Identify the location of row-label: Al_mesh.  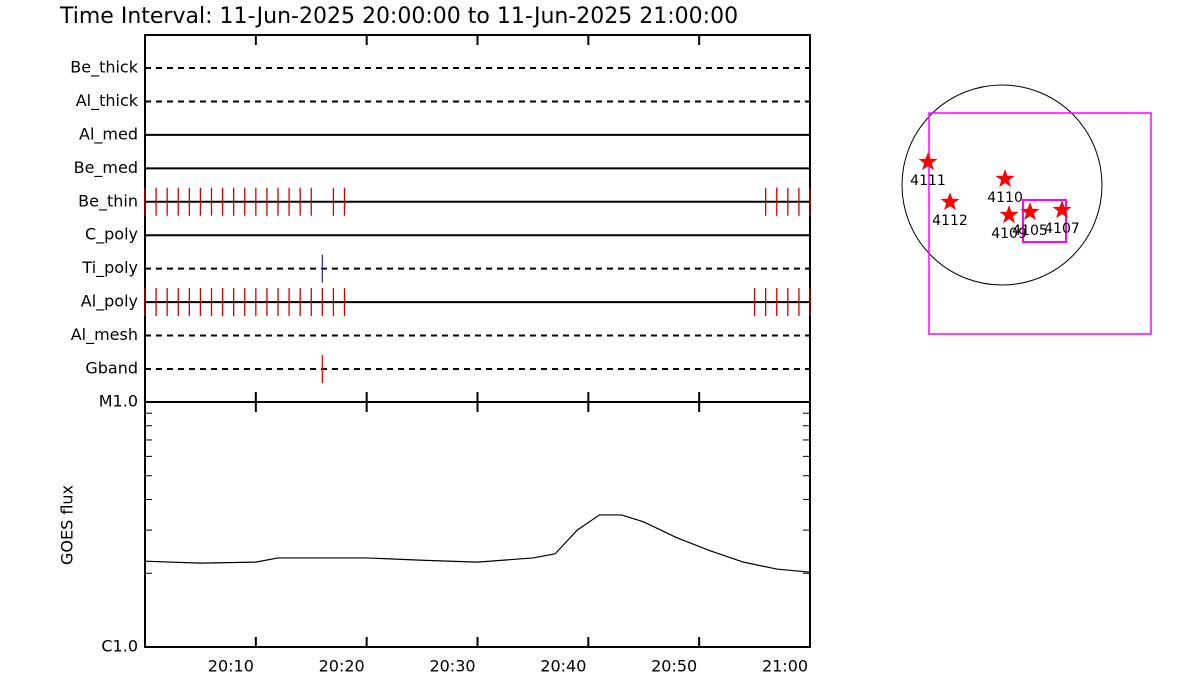
(104, 335).